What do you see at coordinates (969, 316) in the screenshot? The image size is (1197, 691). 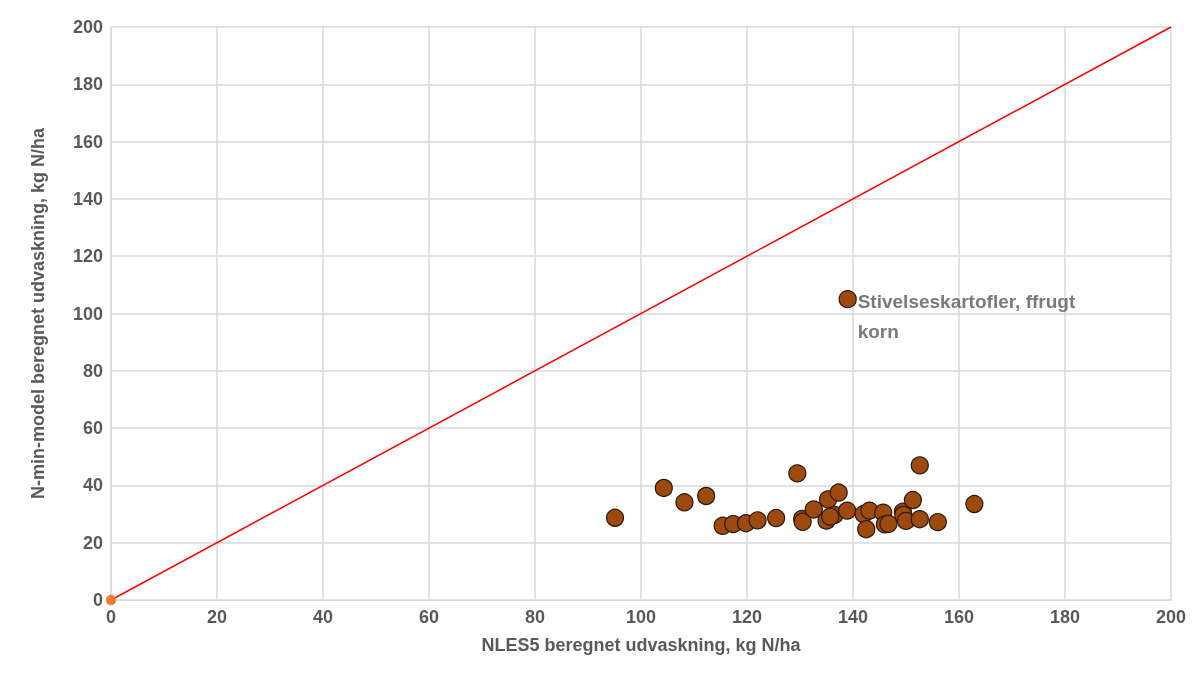 I see `annotation: Stivelseskartofler, ffrugt korn` at bounding box center [969, 316].